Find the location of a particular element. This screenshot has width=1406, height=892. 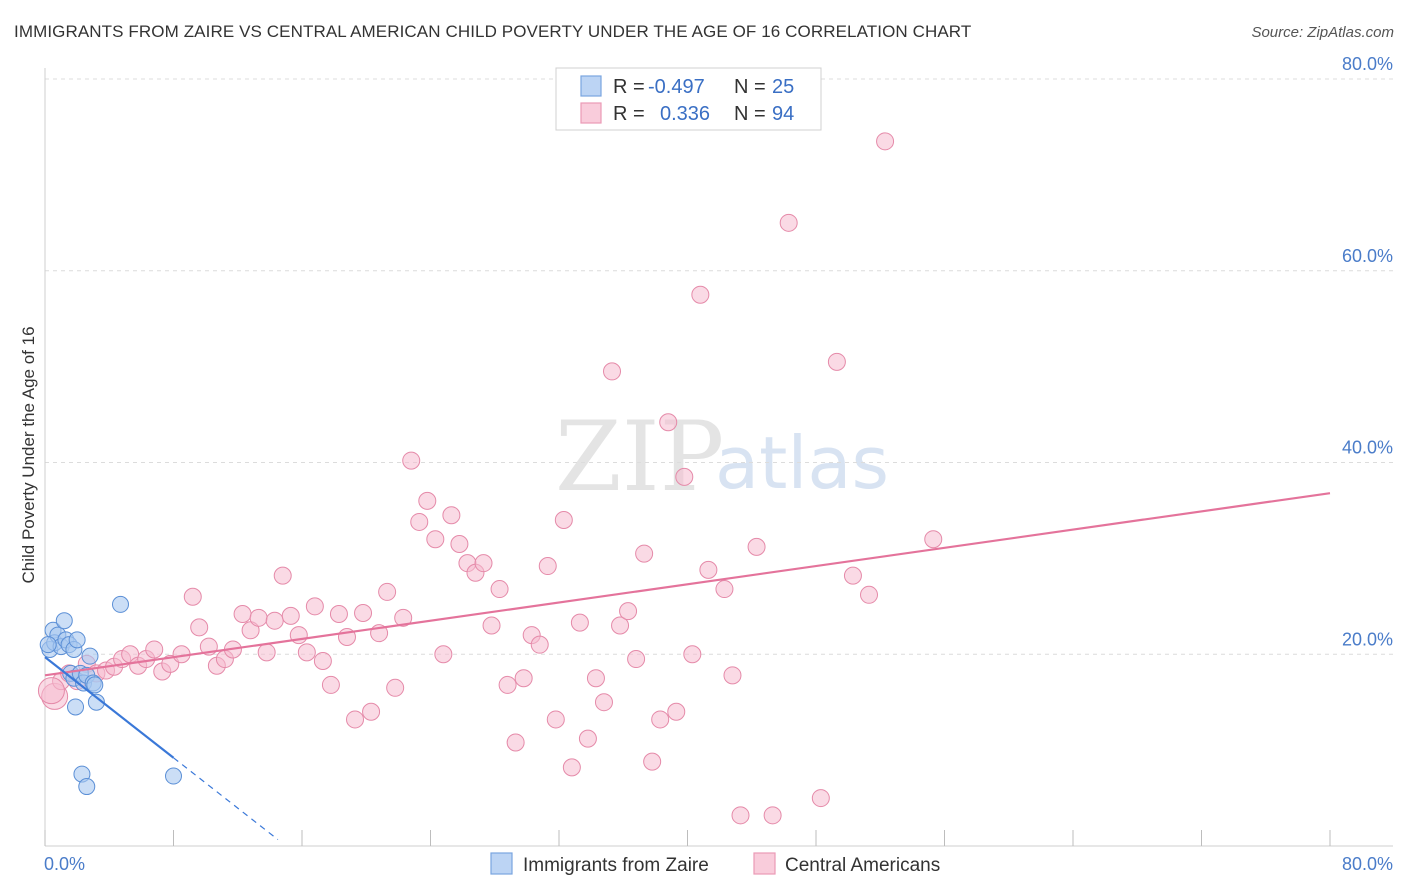

x-tick-labels: 0.0% 80.0% is located at coordinates (718, 864).